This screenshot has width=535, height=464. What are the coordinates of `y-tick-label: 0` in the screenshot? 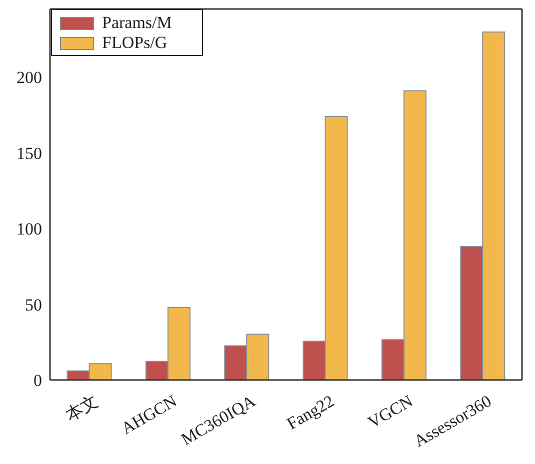 It's located at (38, 380).